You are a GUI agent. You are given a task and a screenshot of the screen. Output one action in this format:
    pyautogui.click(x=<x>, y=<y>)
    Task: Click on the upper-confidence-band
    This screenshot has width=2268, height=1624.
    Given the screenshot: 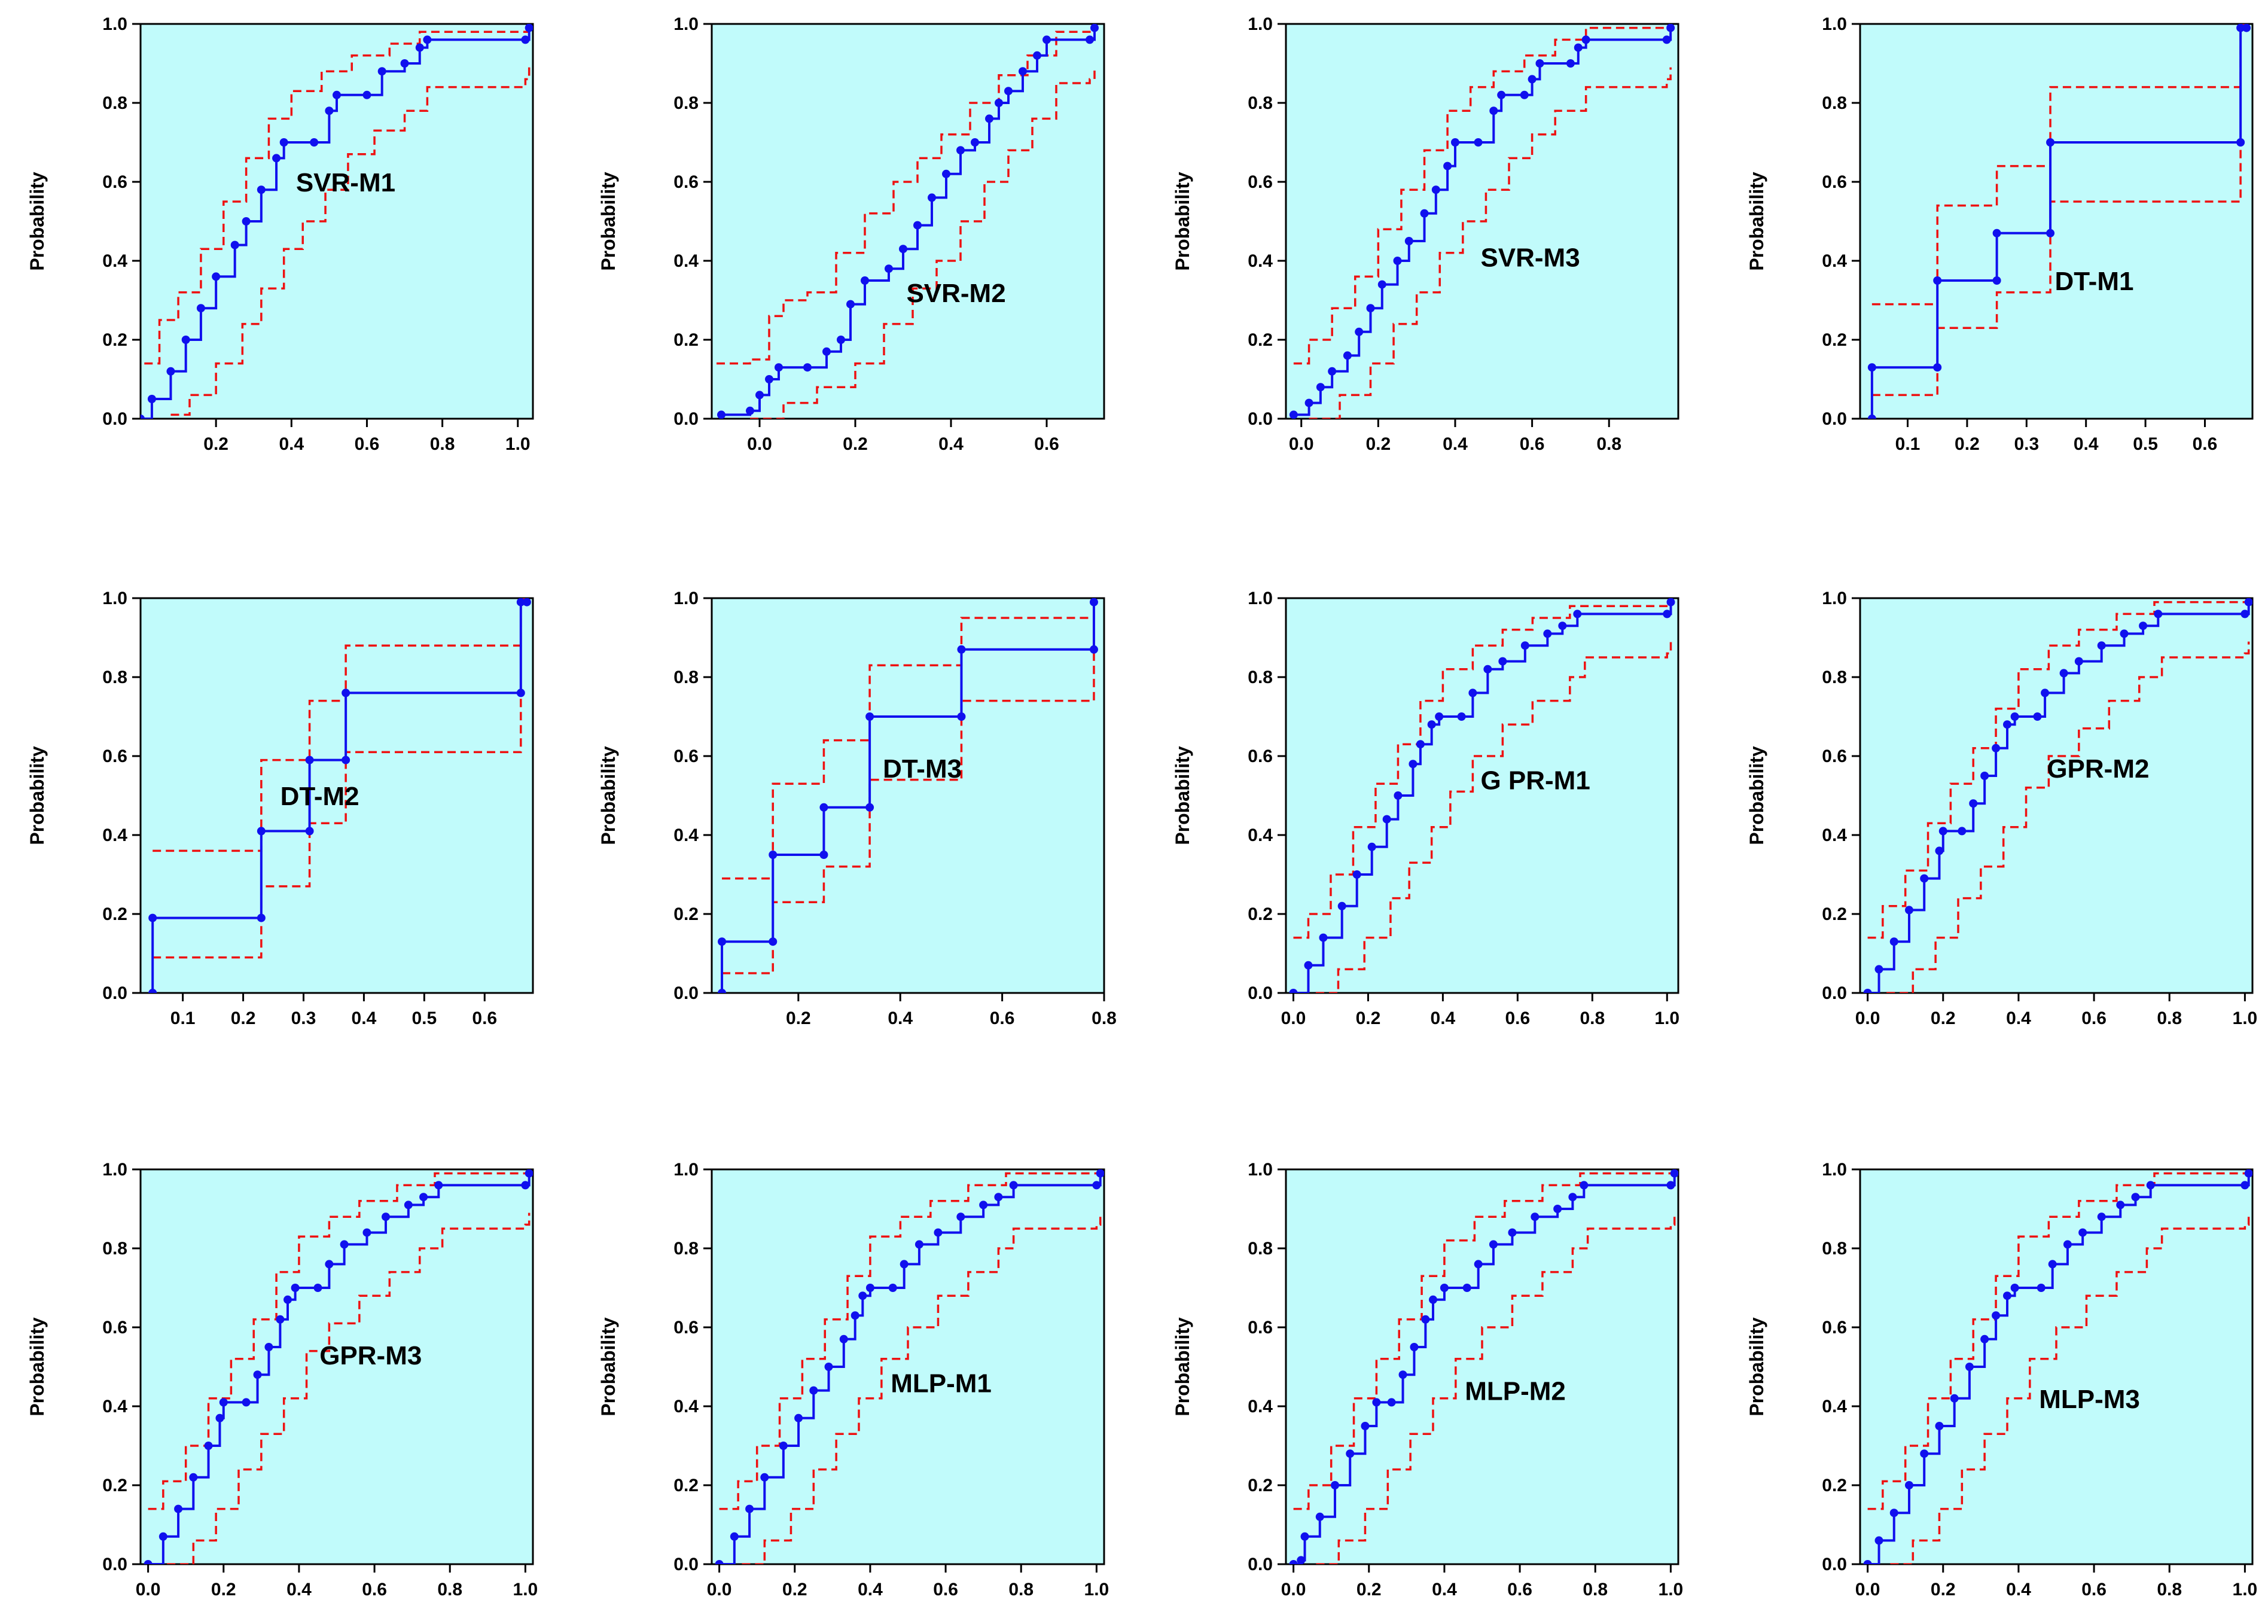 What is the action you would take?
    pyautogui.click(x=1484, y=1339)
    